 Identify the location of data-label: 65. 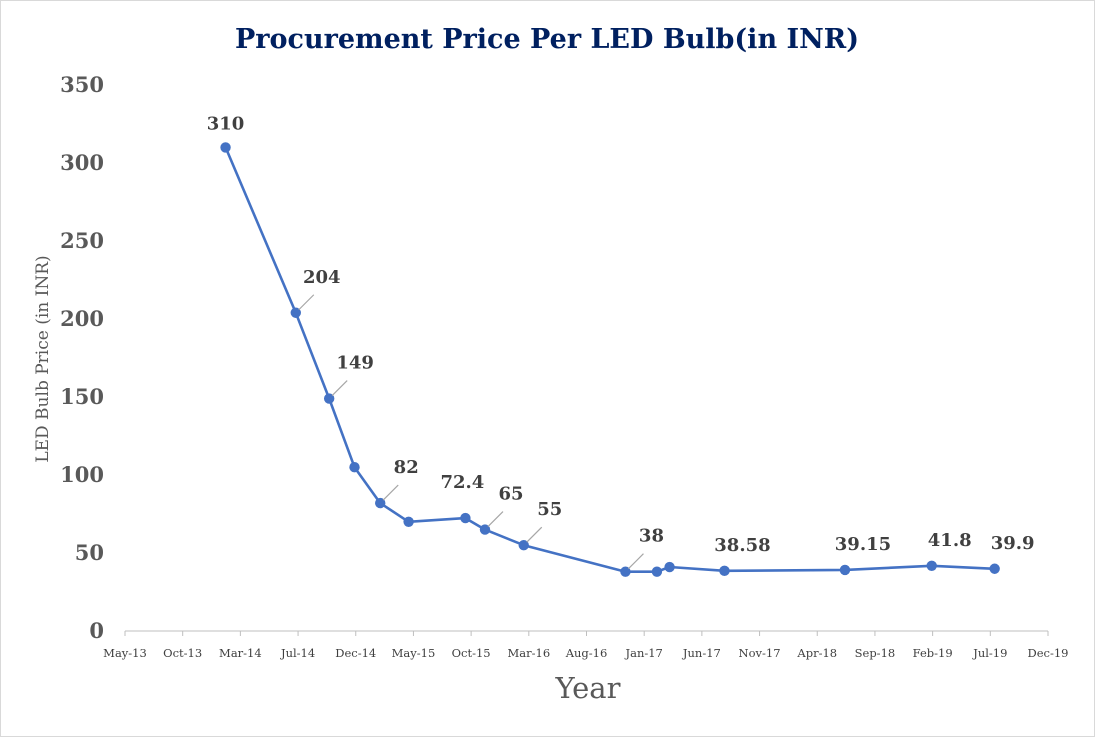
(510, 494).